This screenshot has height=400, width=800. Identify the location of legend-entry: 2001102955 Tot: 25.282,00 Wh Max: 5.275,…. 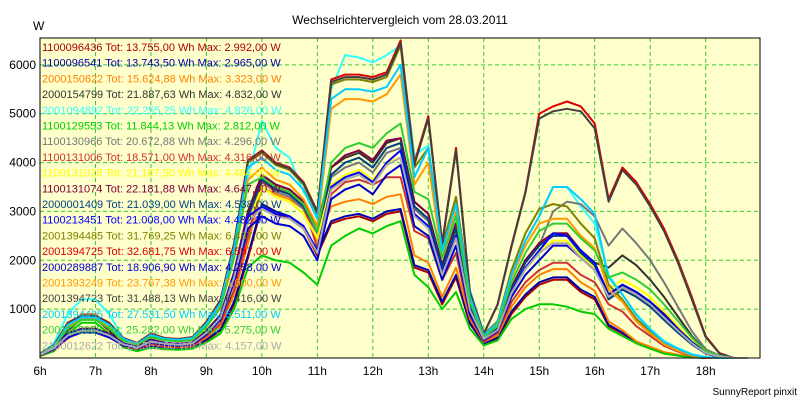
(161, 331).